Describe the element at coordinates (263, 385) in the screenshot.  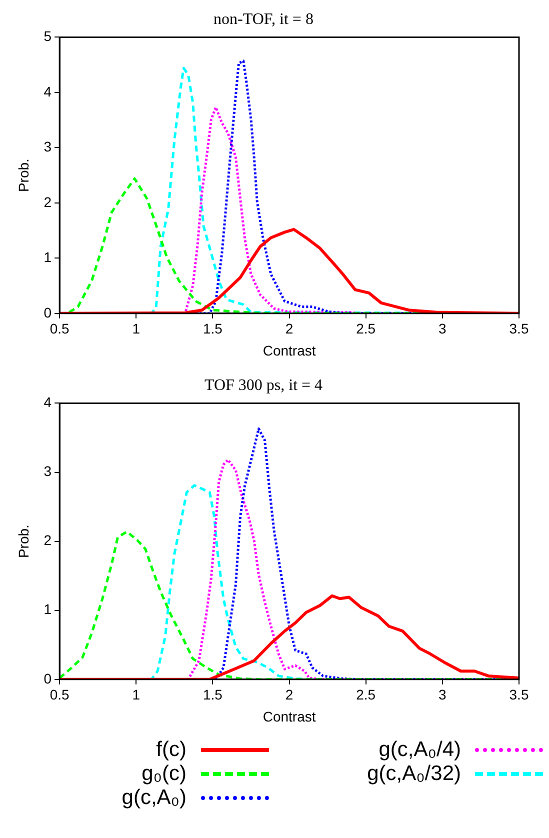
I see `chart-title: TOF 300 ps, it = 4` at that location.